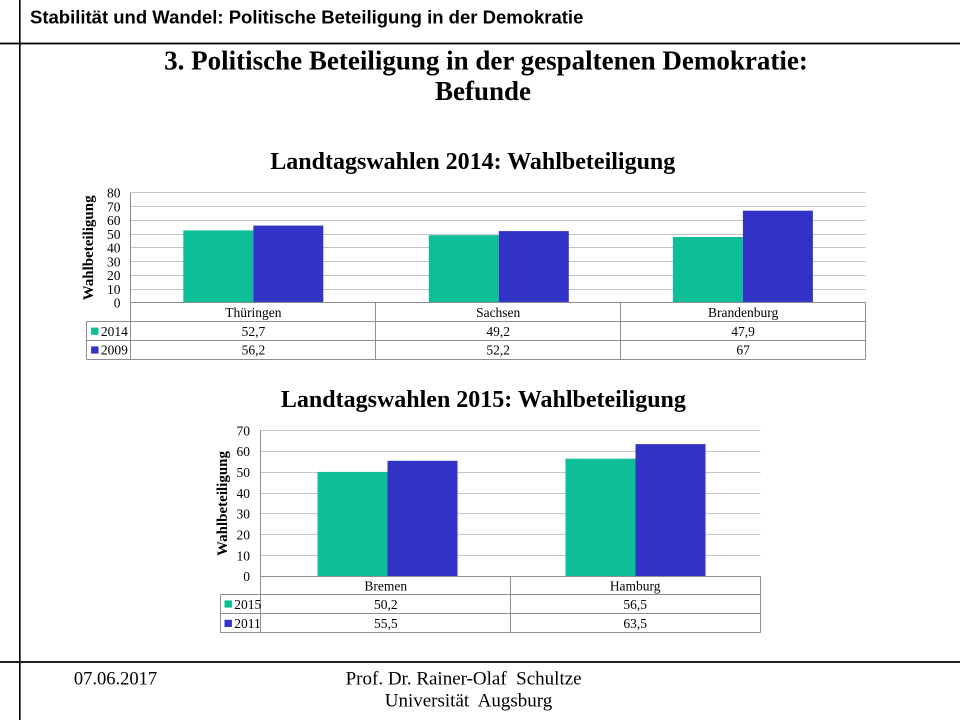 The height and width of the screenshot is (720, 960). I want to click on svg-text: Universität Augsburg, so click(469, 700).